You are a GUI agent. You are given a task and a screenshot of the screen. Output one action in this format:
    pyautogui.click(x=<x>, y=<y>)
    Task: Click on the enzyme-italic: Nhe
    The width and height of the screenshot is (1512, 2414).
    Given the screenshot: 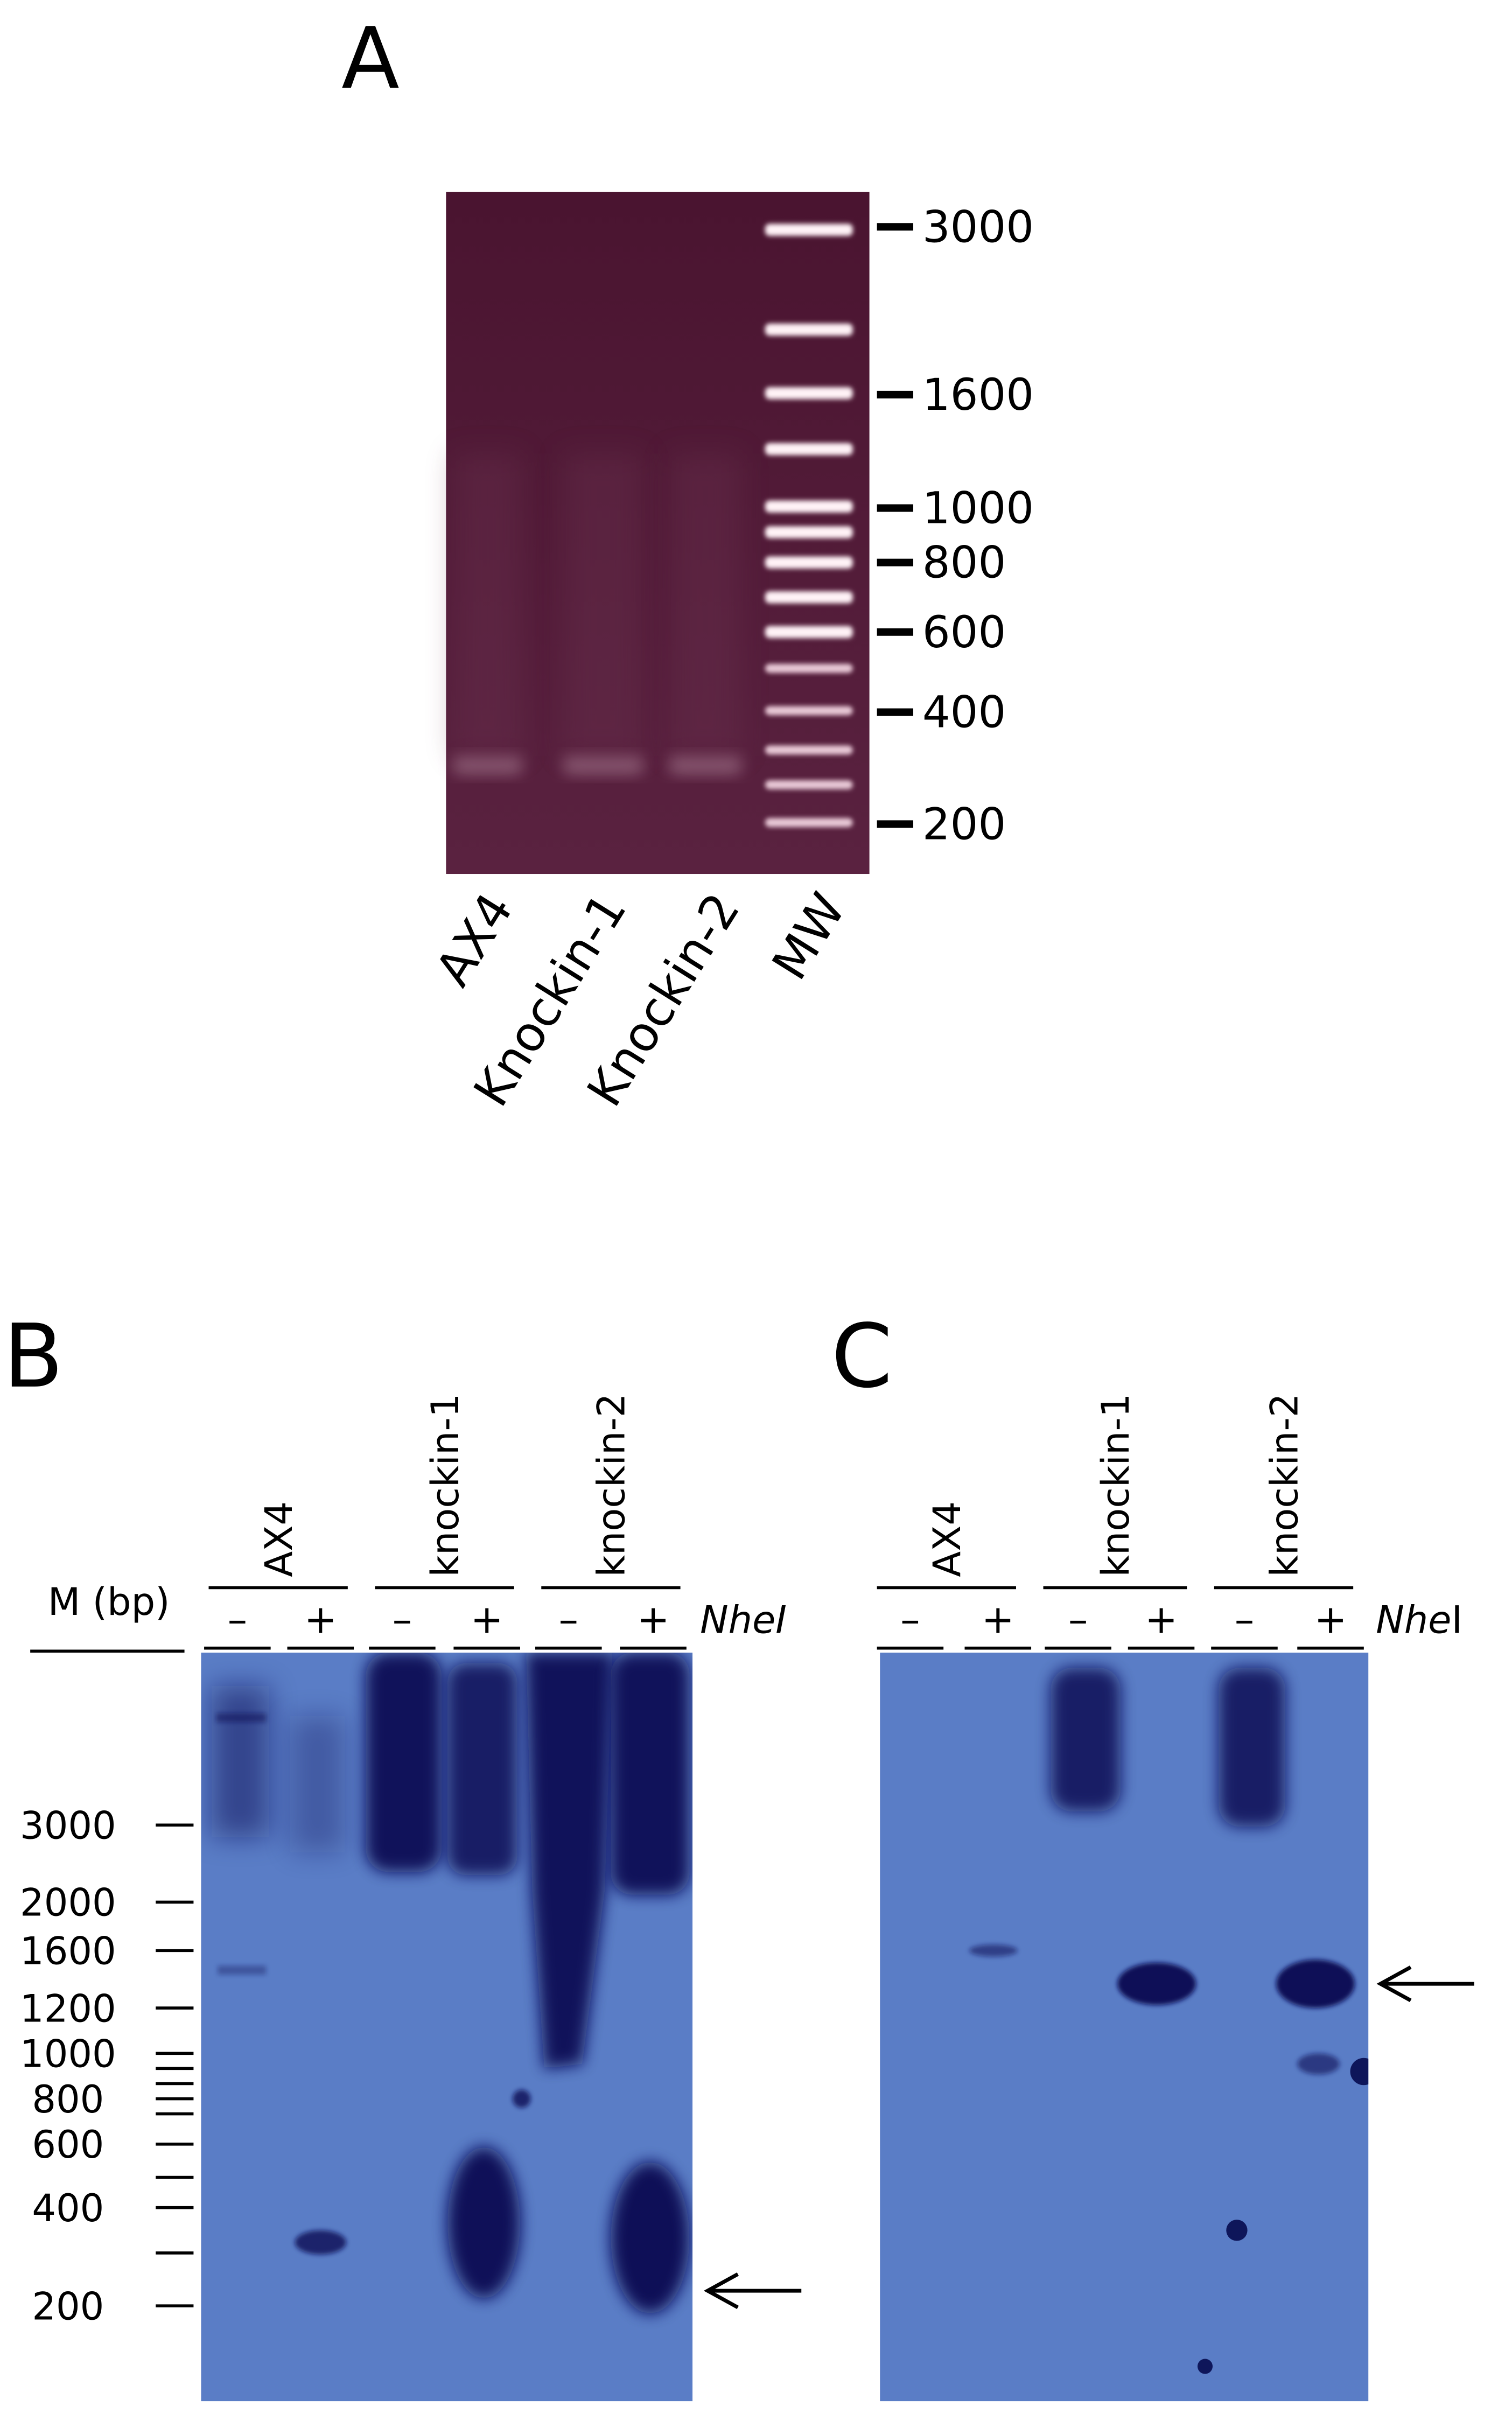 What is the action you would take?
    pyautogui.click(x=1413, y=1620)
    